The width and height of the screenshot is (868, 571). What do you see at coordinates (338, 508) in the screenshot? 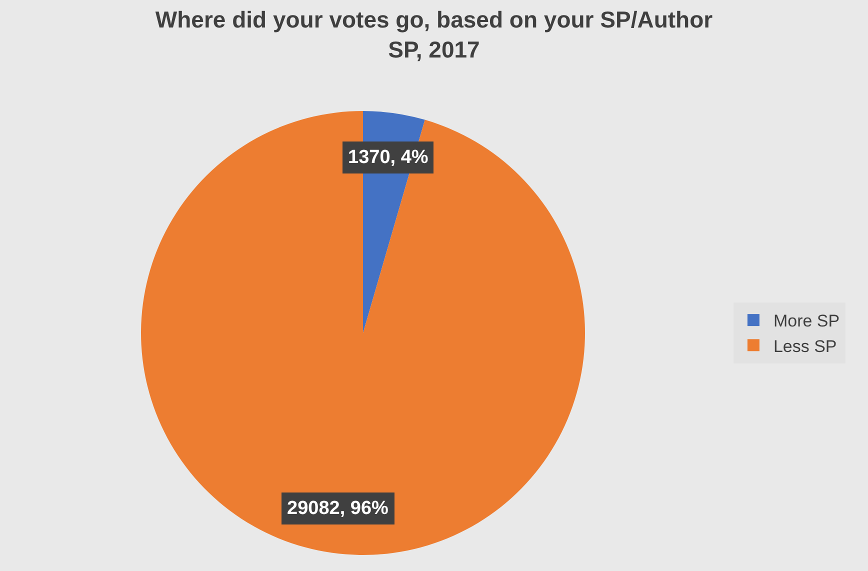
I see `data-label: 29082, 96%` at bounding box center [338, 508].